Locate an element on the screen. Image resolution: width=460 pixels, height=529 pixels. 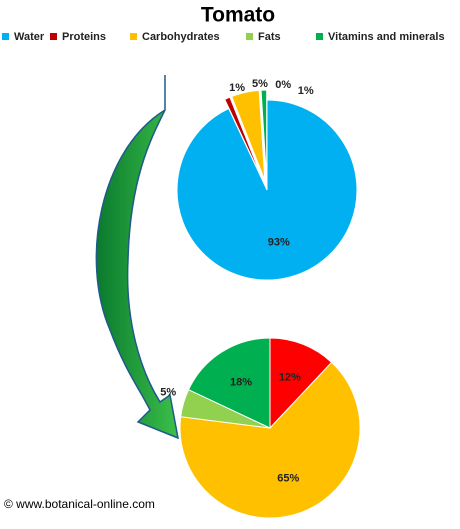
legend-label: Carbohydrates is located at coordinates (181, 37).